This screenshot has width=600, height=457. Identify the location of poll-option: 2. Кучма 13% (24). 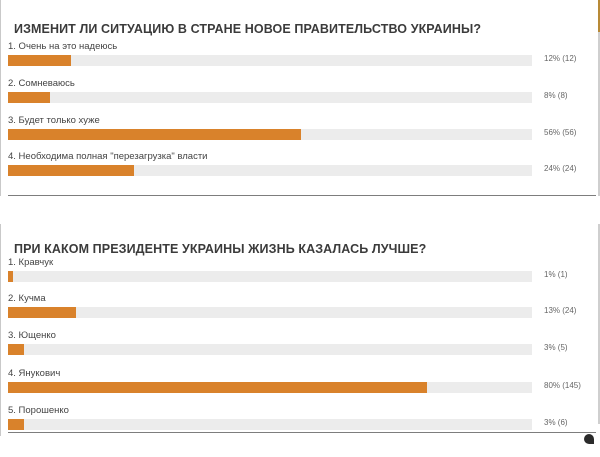
(304, 308).